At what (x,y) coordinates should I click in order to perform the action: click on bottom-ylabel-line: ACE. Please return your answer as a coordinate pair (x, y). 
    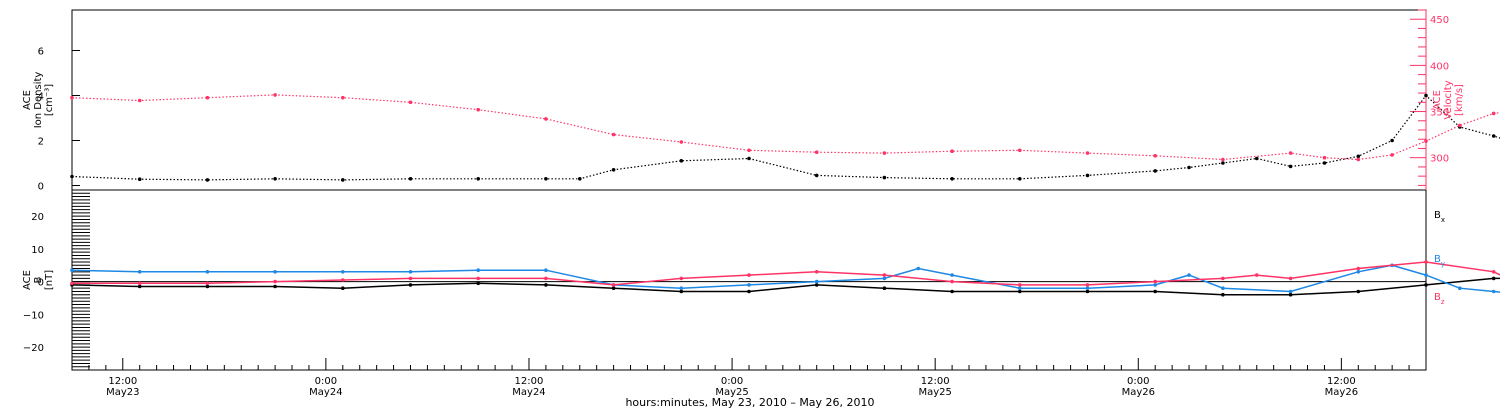
    Looking at the image, I should click on (27, 280).